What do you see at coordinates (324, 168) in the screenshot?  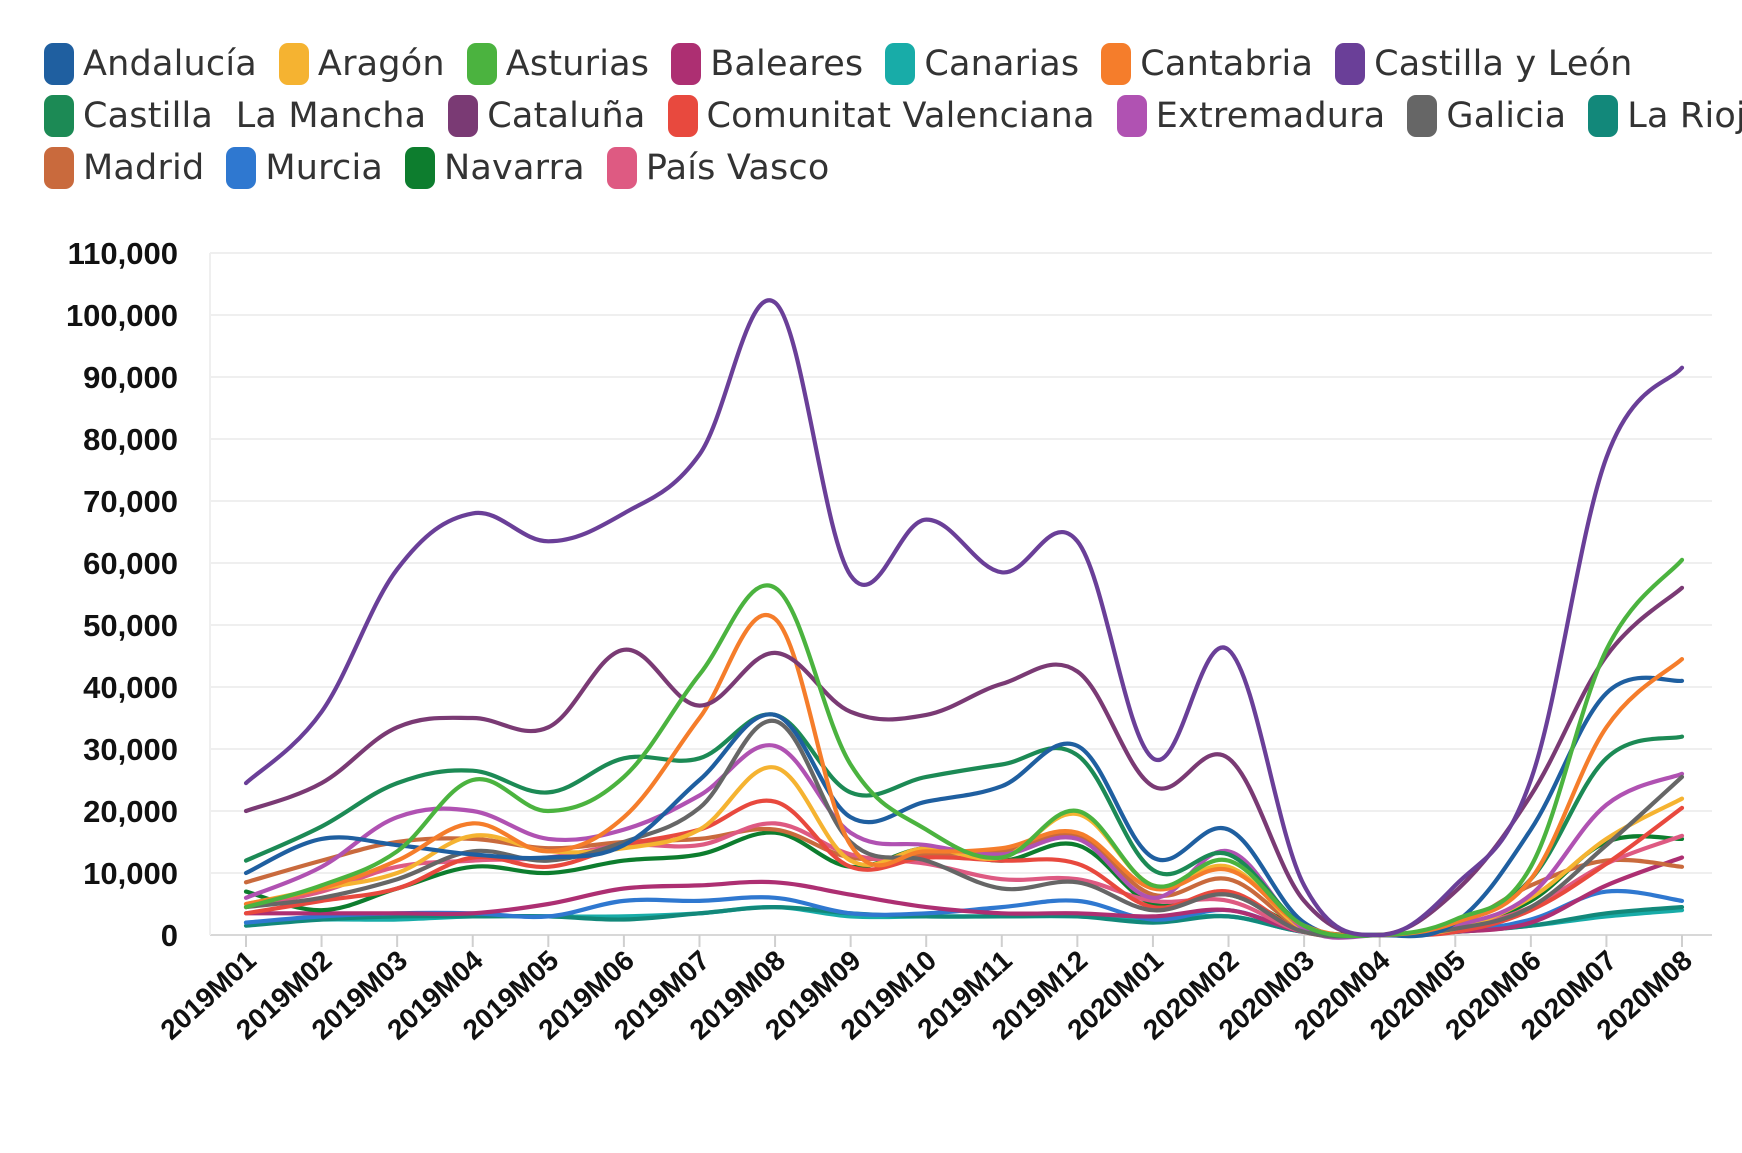 I see `legend-label: Murcia` at bounding box center [324, 168].